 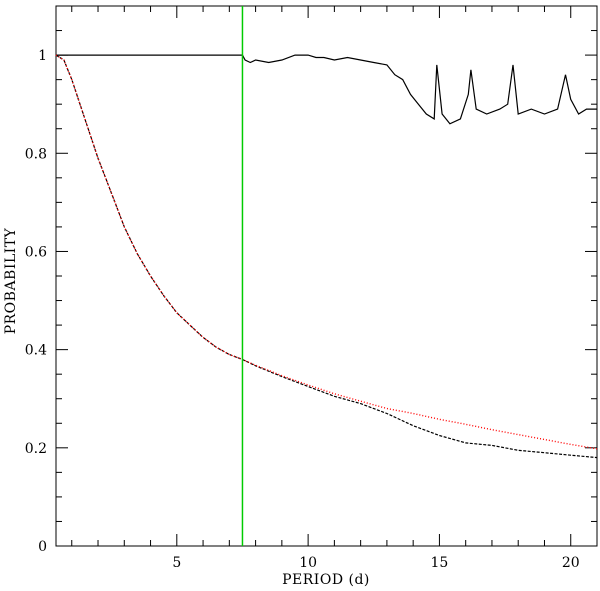 What do you see at coordinates (36, 351) in the screenshot?
I see `y-tick-label: 0.4` at bounding box center [36, 351].